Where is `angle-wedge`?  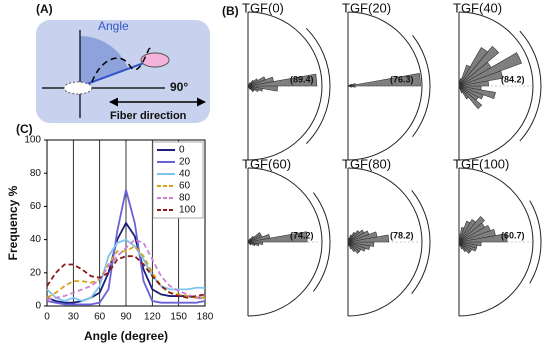
angle-wedge is located at coordinates (104, 62).